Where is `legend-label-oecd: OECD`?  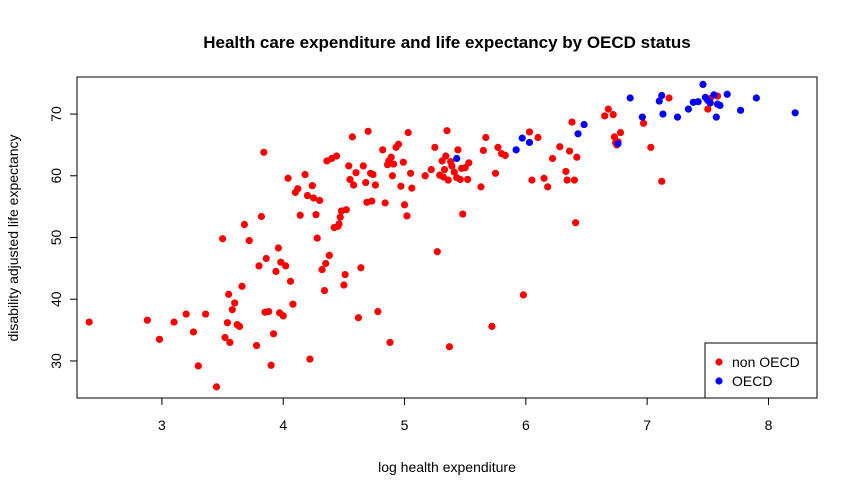 legend-label-oecd: OECD is located at coordinates (752, 381).